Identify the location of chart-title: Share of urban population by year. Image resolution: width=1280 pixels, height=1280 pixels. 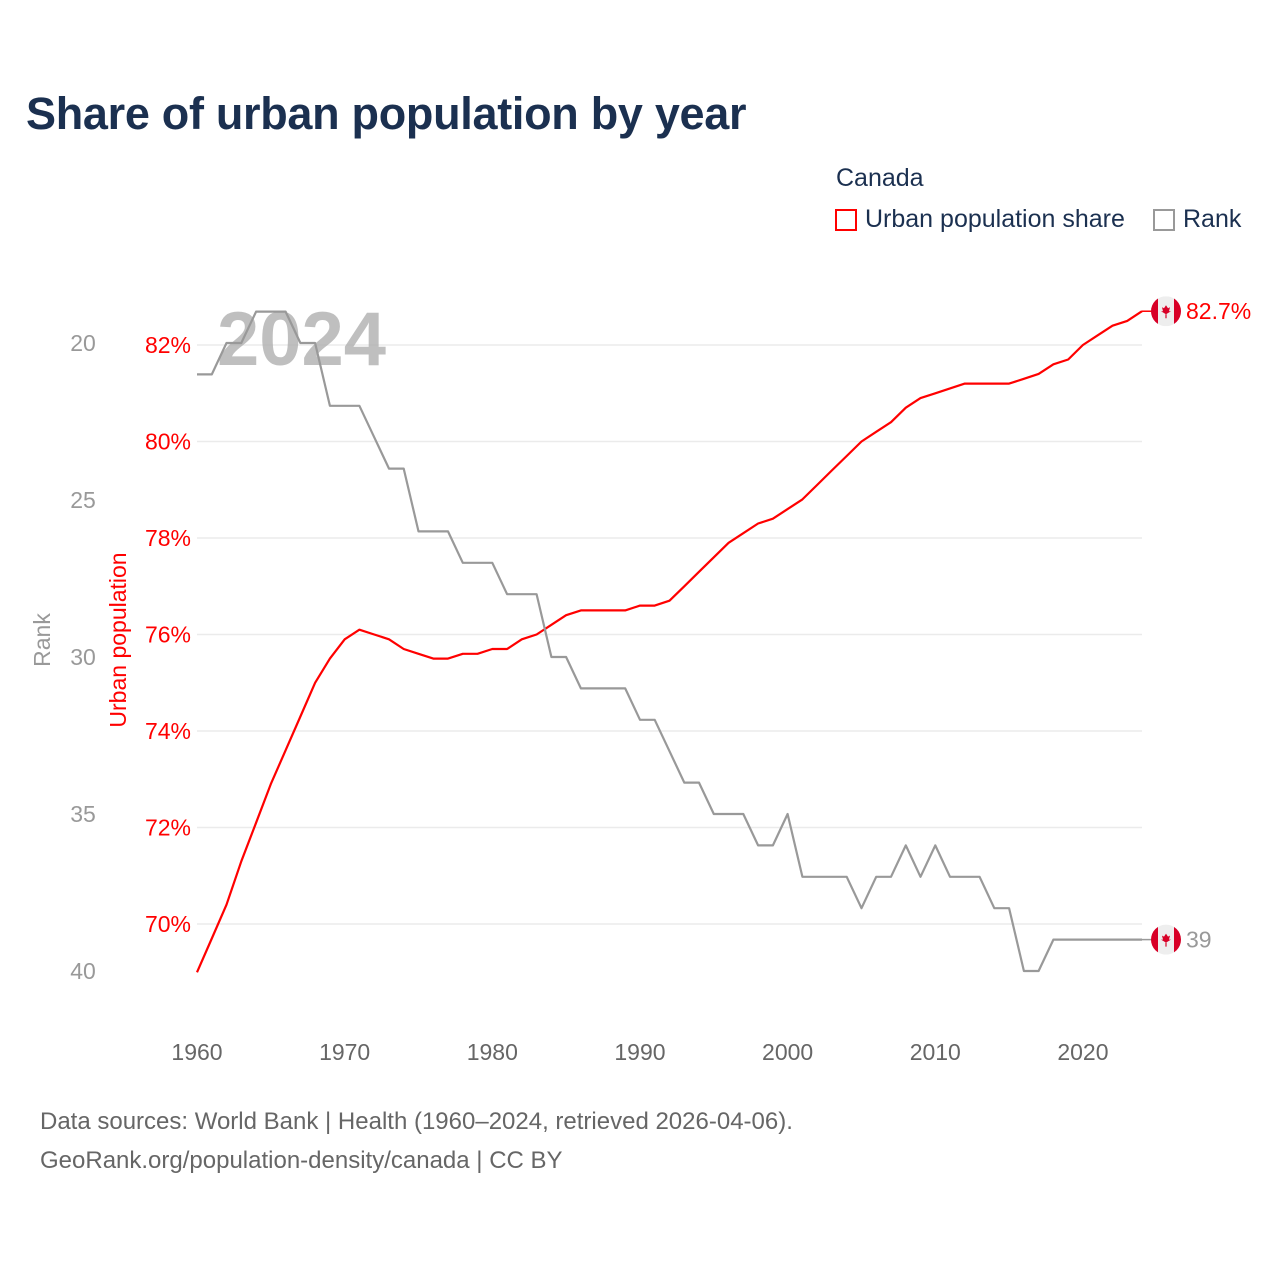
(386, 113).